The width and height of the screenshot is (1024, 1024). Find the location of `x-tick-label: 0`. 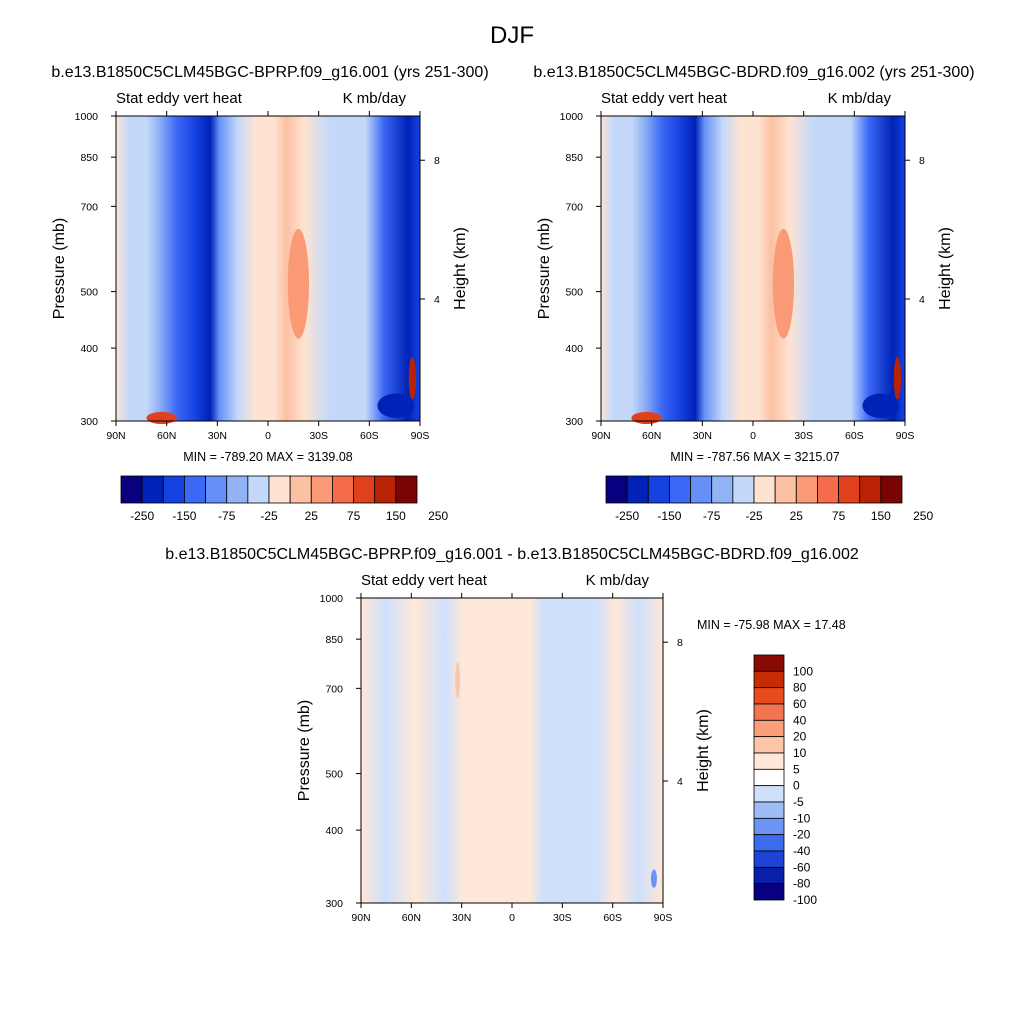

x-tick-label: 0 is located at coordinates (268, 436).